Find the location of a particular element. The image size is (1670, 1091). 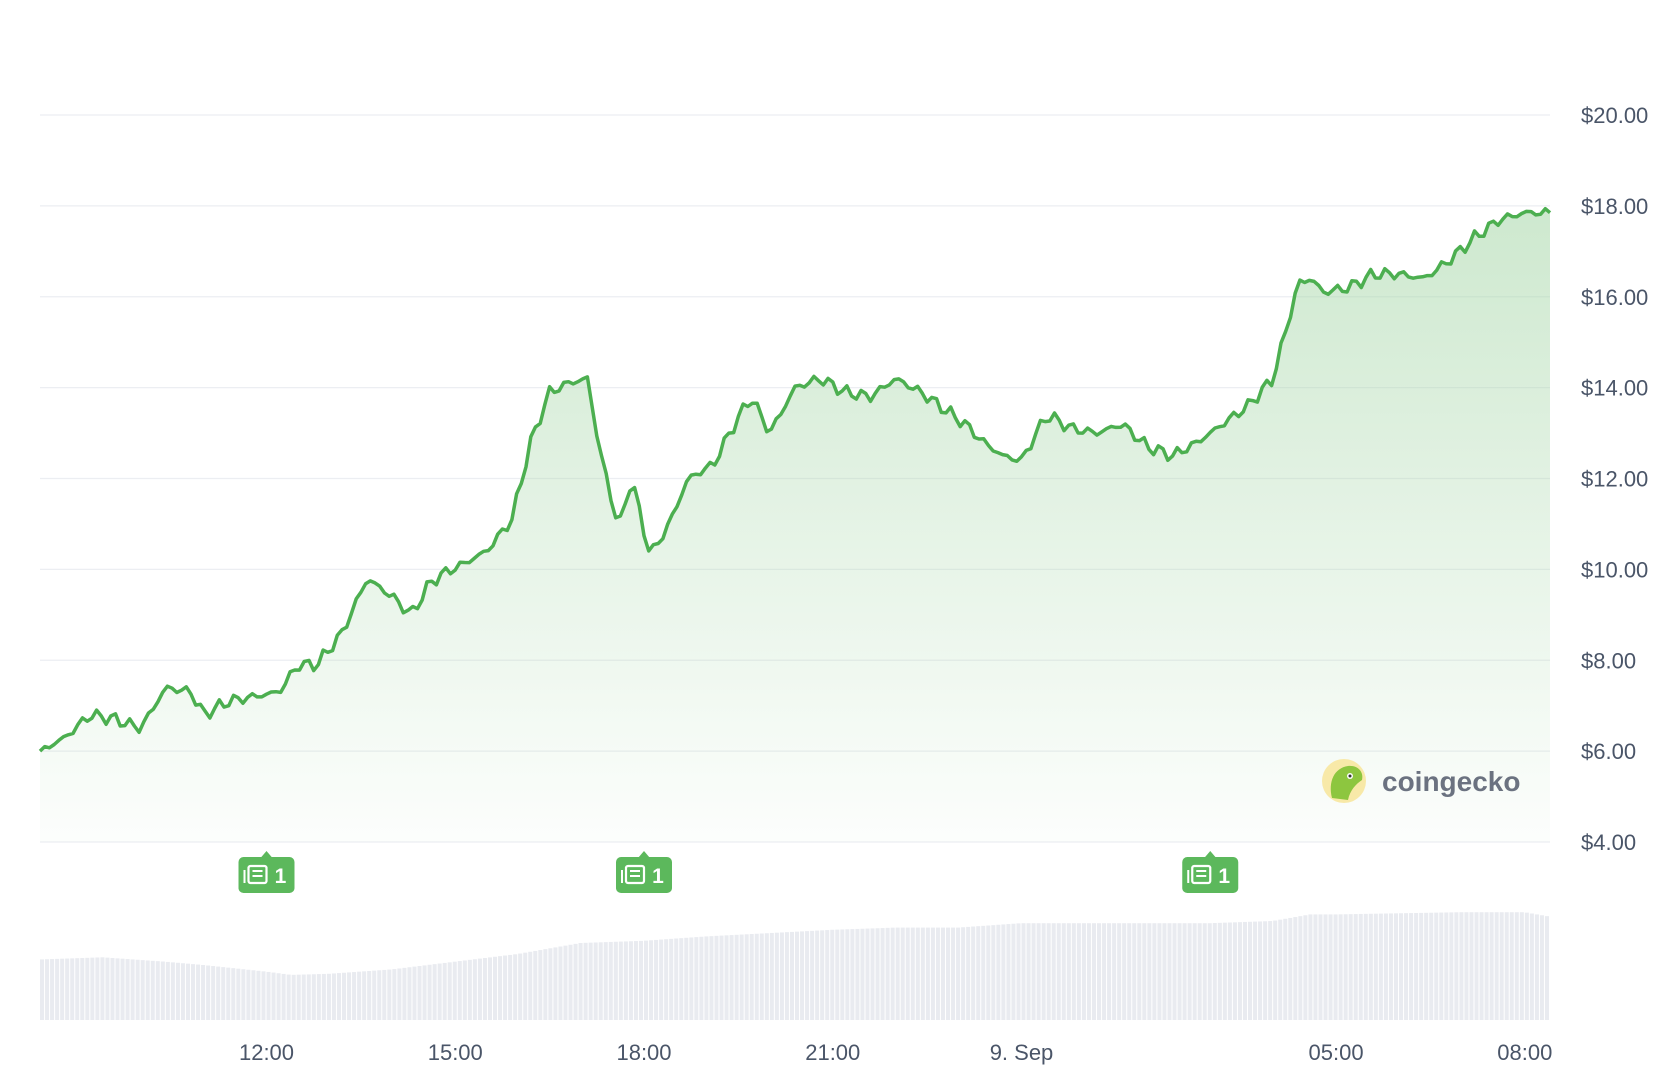

news-count: 1 is located at coordinates (281, 876).